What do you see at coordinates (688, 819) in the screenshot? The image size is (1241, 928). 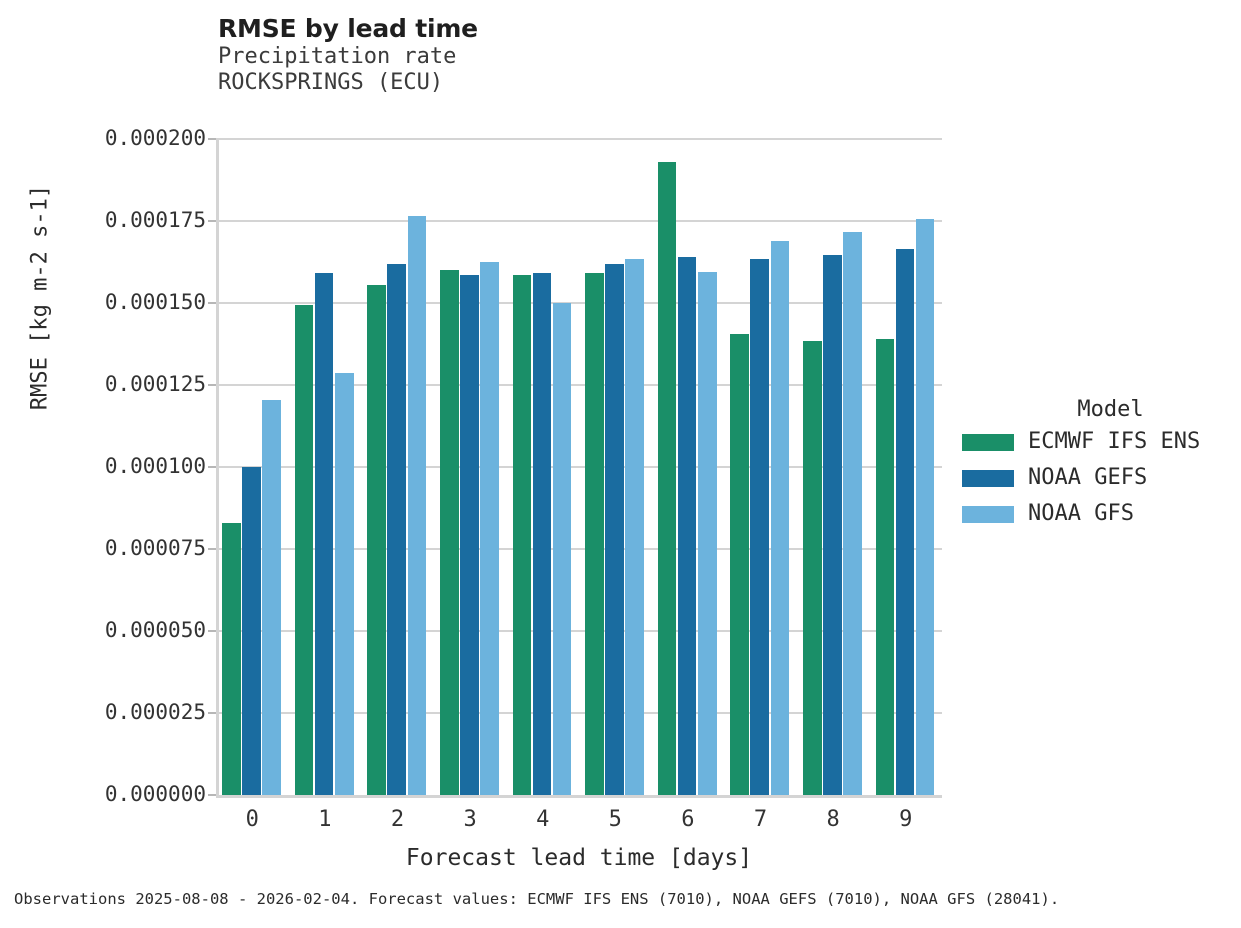 I see `x-tick-label: 6` at bounding box center [688, 819].